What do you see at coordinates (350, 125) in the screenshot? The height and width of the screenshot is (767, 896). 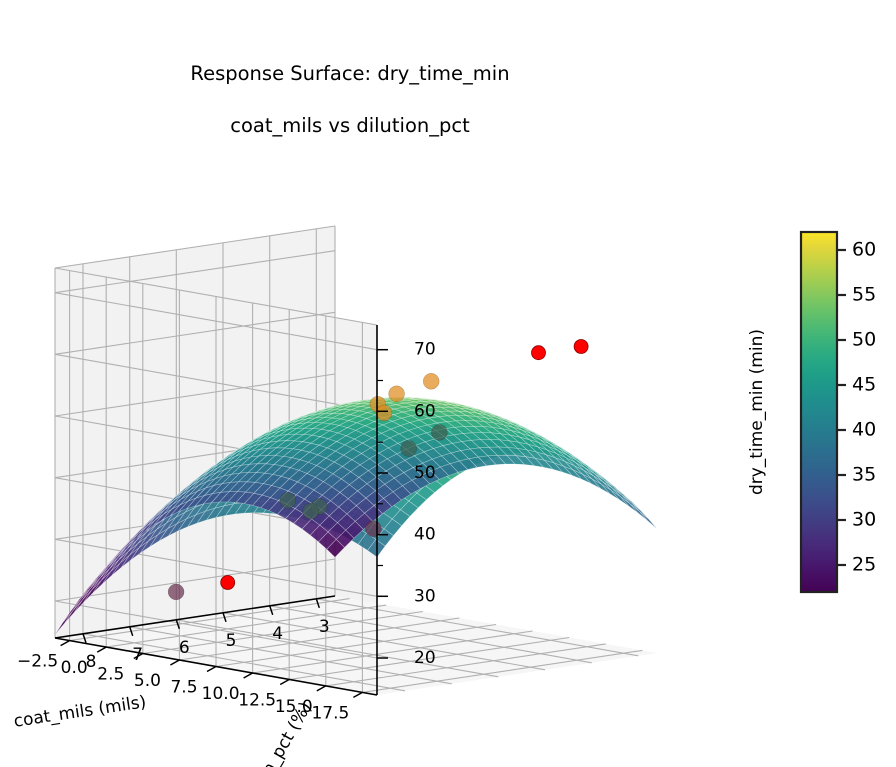 I see `chart-title-text-2: coat_mils vs dilution_pct` at bounding box center [350, 125].